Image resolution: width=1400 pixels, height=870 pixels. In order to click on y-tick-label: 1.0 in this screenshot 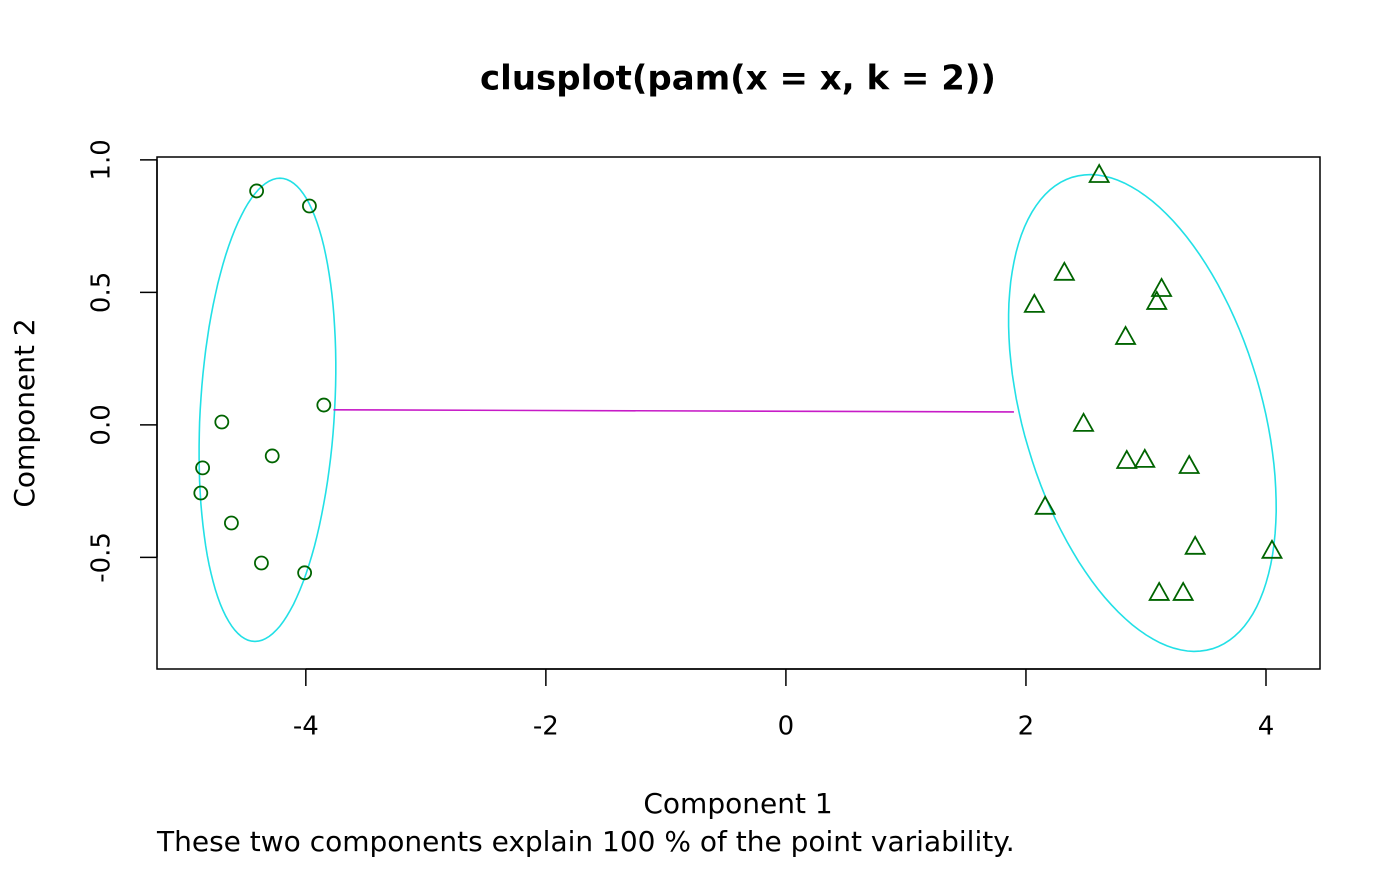, I will do `click(102, 159)`.